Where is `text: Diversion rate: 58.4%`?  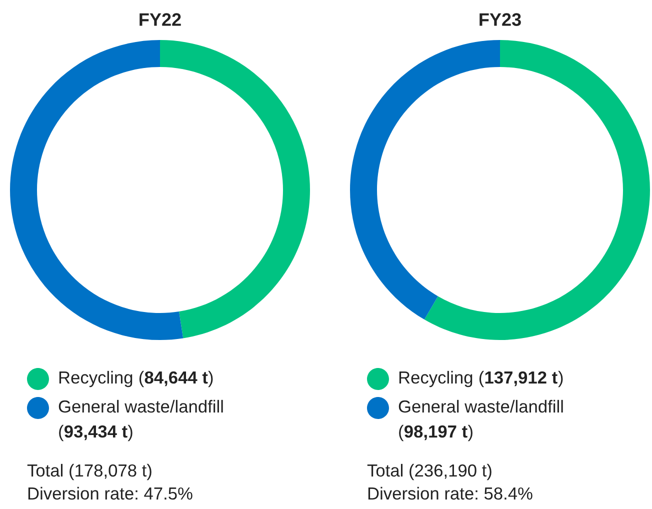
text: Diversion rate: 58.4% is located at coordinates (450, 493).